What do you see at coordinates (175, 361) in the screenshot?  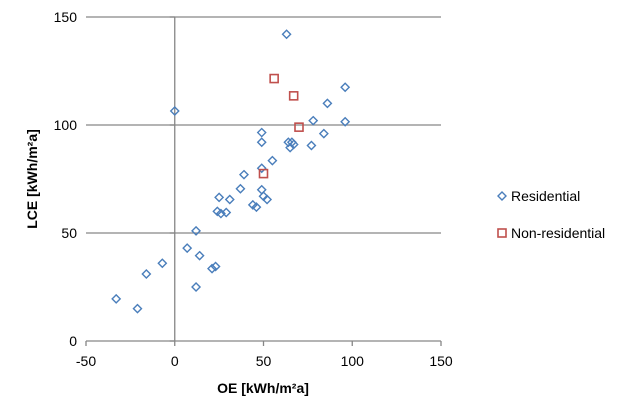 I see `x-tick-label: 0` at bounding box center [175, 361].